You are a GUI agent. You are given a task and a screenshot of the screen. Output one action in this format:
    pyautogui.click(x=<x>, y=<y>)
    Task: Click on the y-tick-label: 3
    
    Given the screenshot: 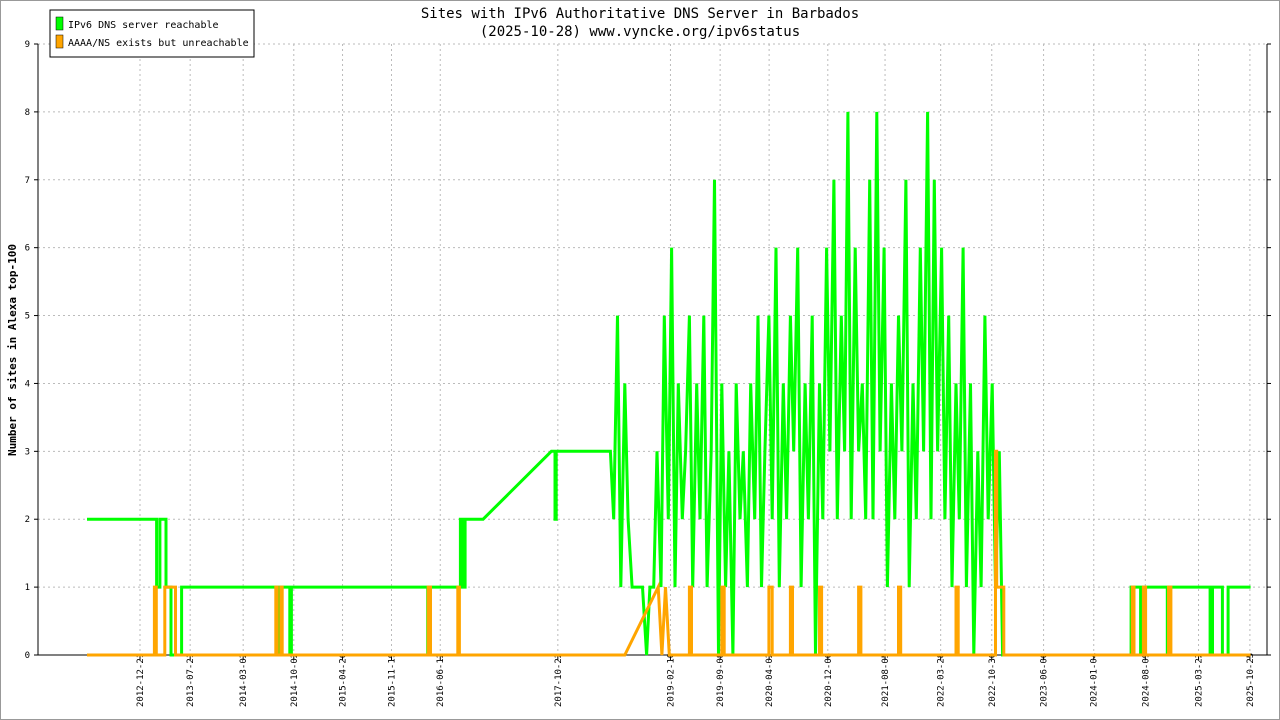 What is the action you would take?
    pyautogui.click(x=27, y=452)
    